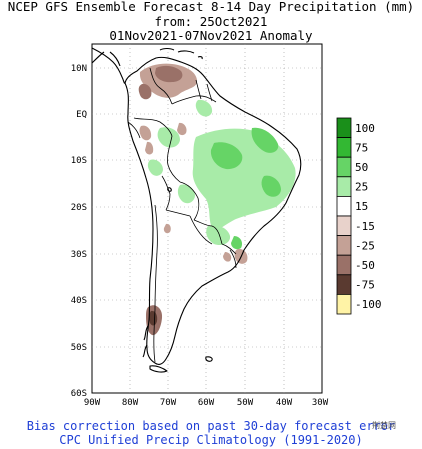 Image resolution: width=422 pixels, height=449 pixels. What do you see at coordinates (218, 235) in the screenshot?
I see `wet-anomaly-paraguay` at bounding box center [218, 235].